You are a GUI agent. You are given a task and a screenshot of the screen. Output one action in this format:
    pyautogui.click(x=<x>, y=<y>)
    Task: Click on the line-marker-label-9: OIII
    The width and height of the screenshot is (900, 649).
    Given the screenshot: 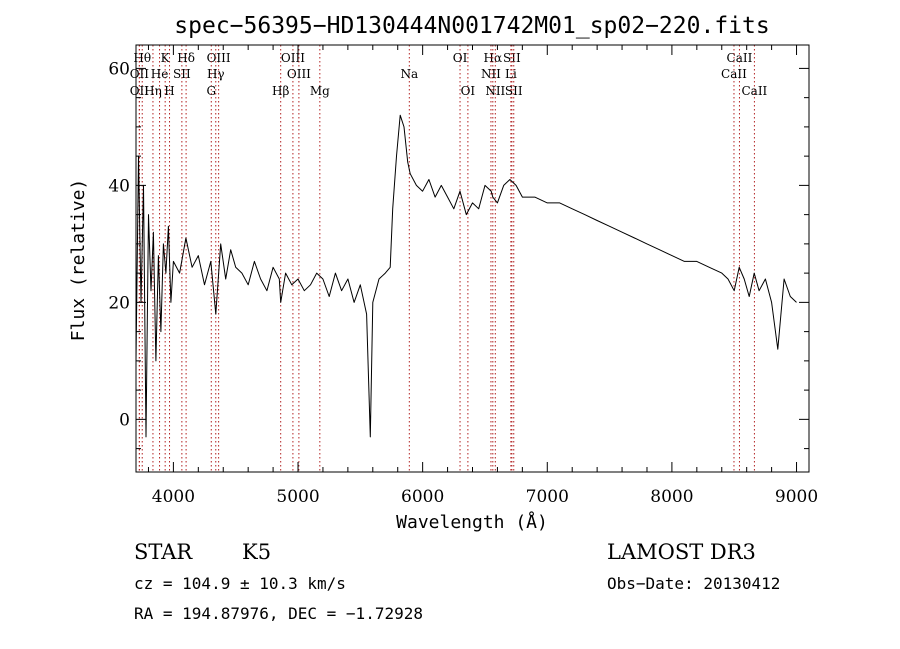 What is the action you would take?
    pyautogui.click(x=219, y=58)
    